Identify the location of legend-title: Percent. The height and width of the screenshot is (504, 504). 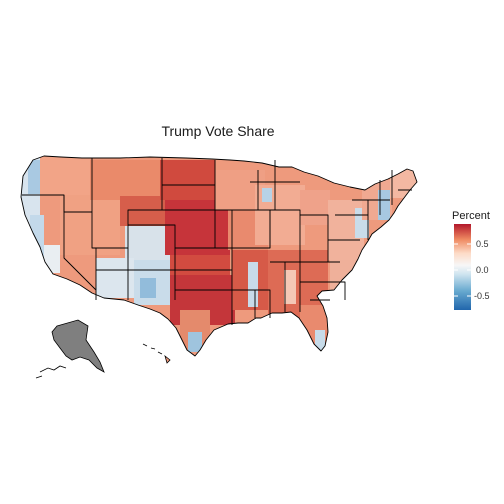
(471, 216).